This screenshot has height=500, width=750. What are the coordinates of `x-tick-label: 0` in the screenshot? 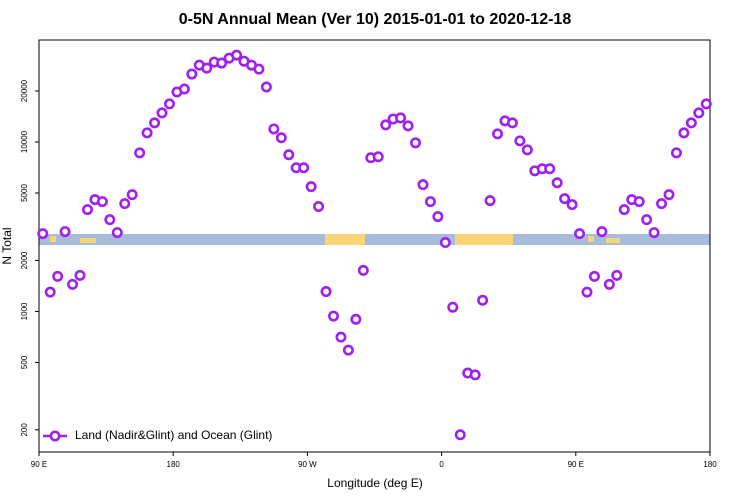 It's located at (441, 464).